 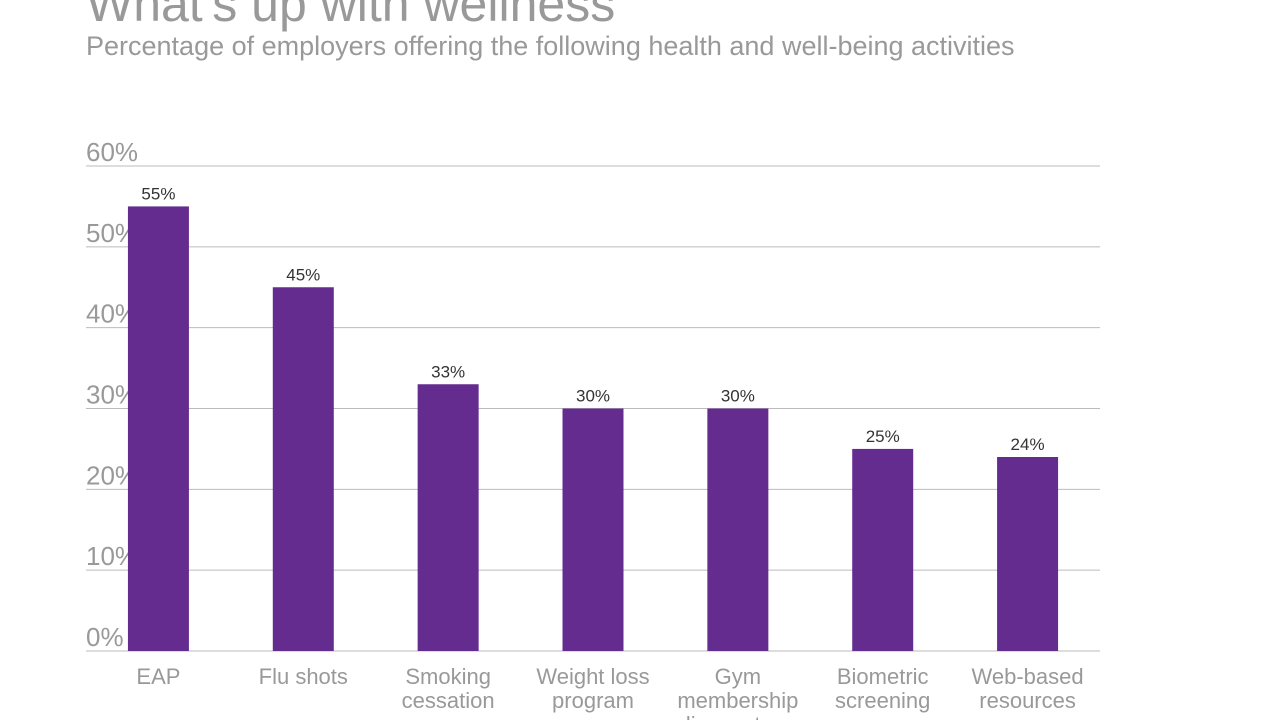 What do you see at coordinates (351, 16) in the screenshot?
I see `slide-title: What's up with wellness` at bounding box center [351, 16].